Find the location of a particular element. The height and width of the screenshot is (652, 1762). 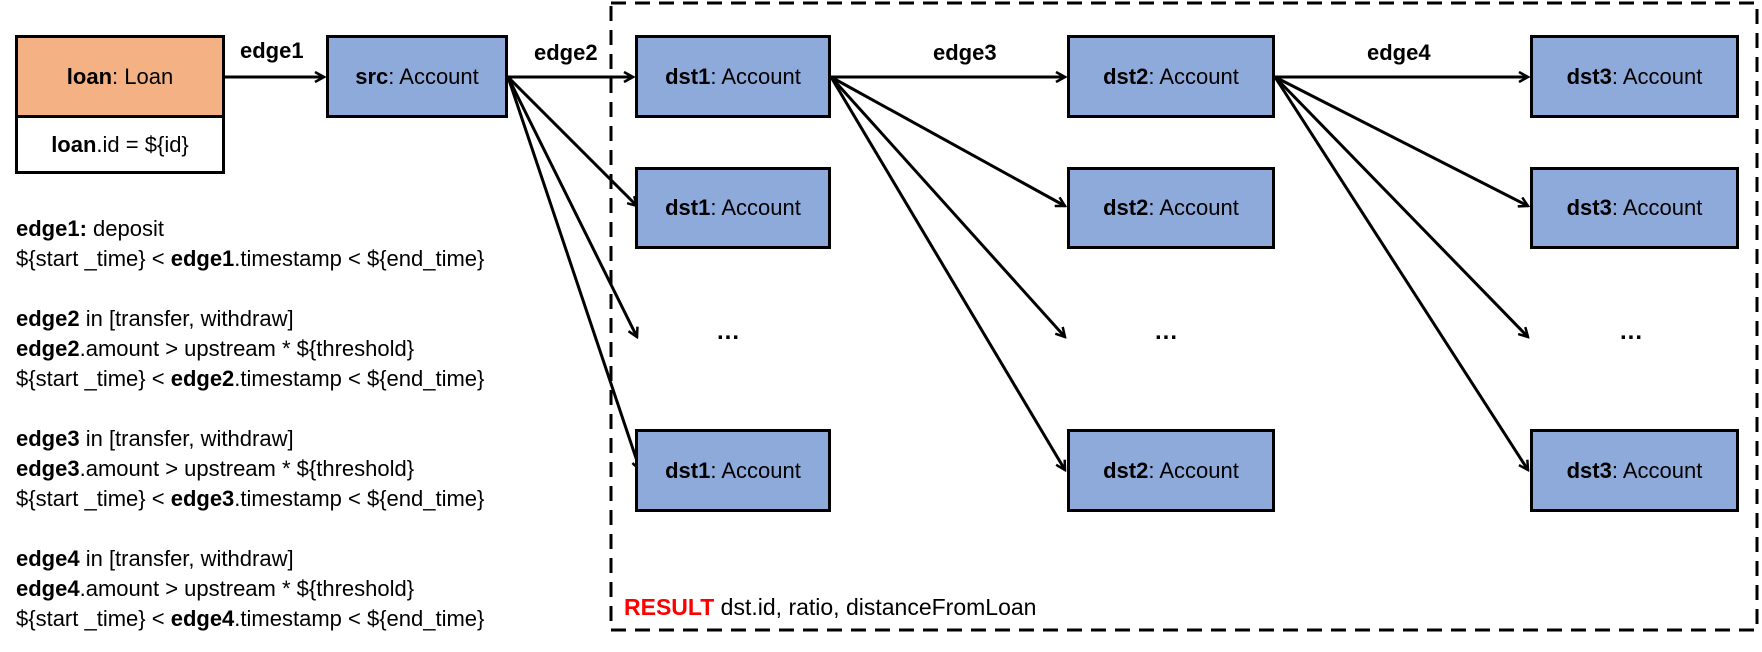

edge1-time-pre: ${start _time} < is located at coordinates (93, 258).